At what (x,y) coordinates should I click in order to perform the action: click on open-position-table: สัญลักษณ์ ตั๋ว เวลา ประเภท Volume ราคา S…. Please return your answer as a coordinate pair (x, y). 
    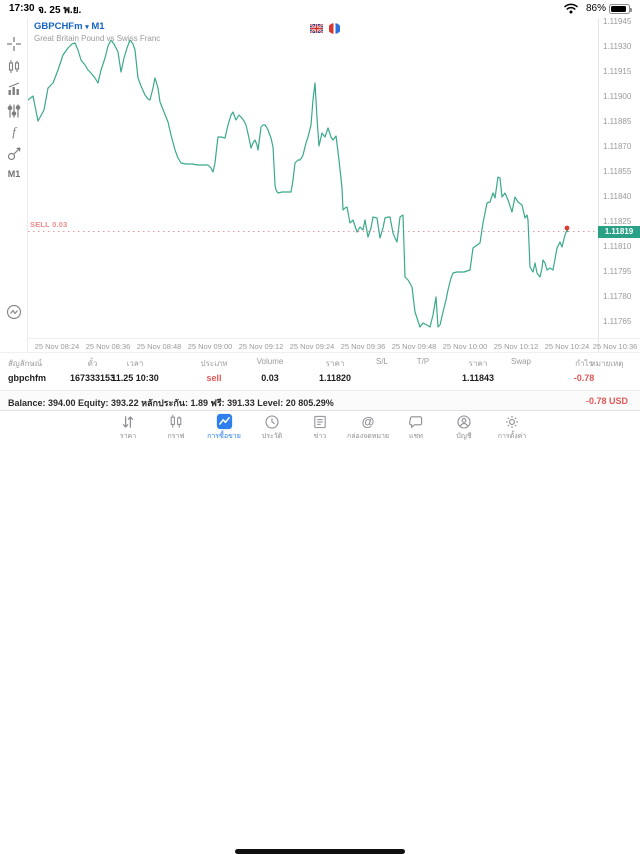
    Looking at the image, I should click on (320, 371).